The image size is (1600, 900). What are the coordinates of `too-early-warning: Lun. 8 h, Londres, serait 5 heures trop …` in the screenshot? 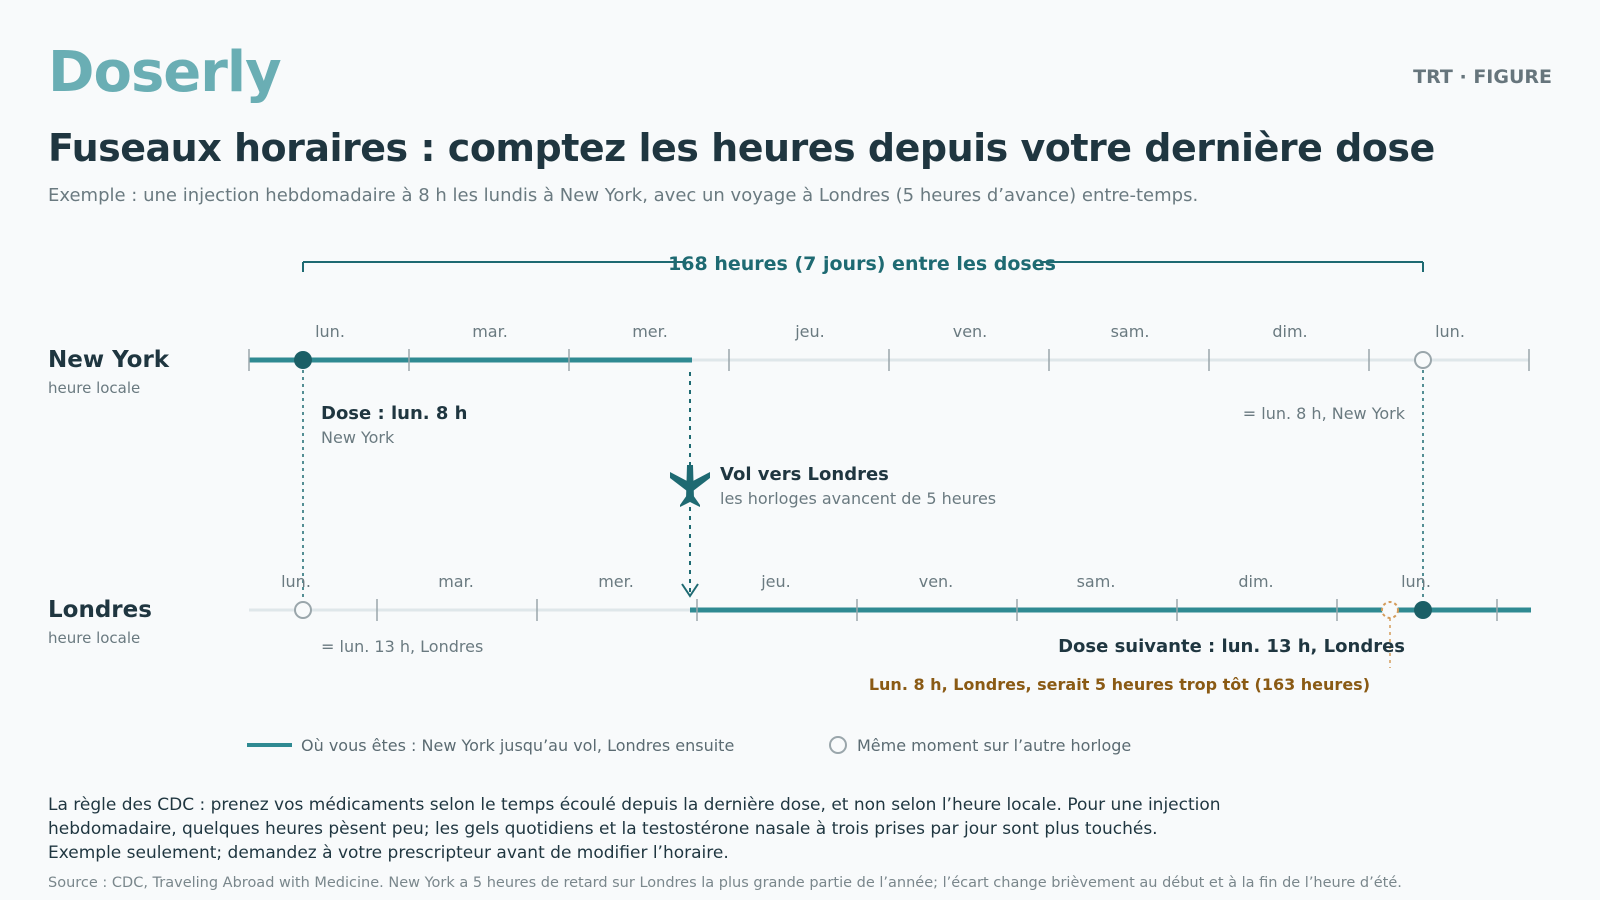 It's located at (1119, 684).